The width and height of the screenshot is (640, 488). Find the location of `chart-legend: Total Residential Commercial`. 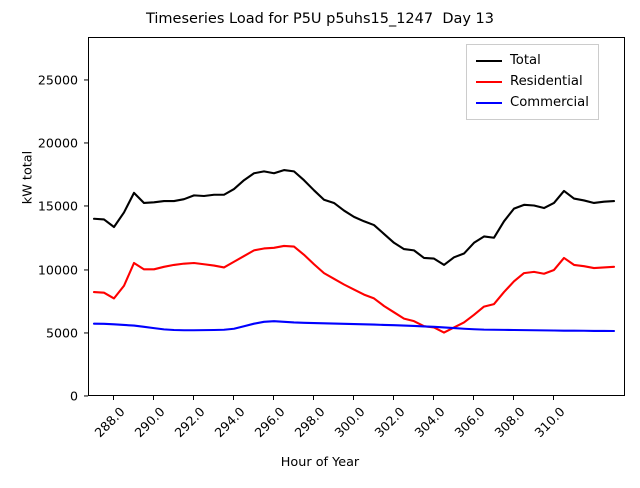

chart-legend: Total Residential Commercial is located at coordinates (532, 82).